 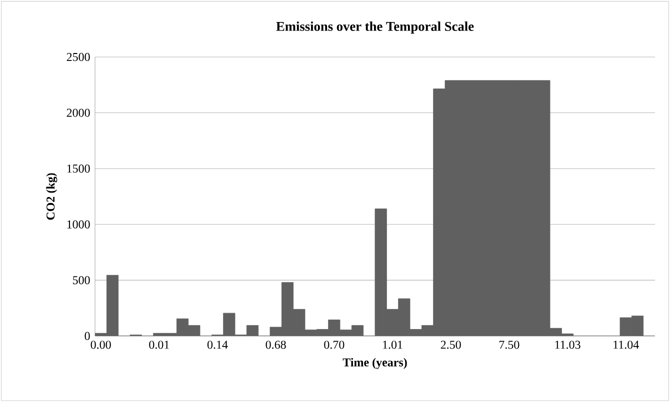 What do you see at coordinates (392, 344) in the screenshot?
I see `x-tick-label: 1.01` at bounding box center [392, 344].